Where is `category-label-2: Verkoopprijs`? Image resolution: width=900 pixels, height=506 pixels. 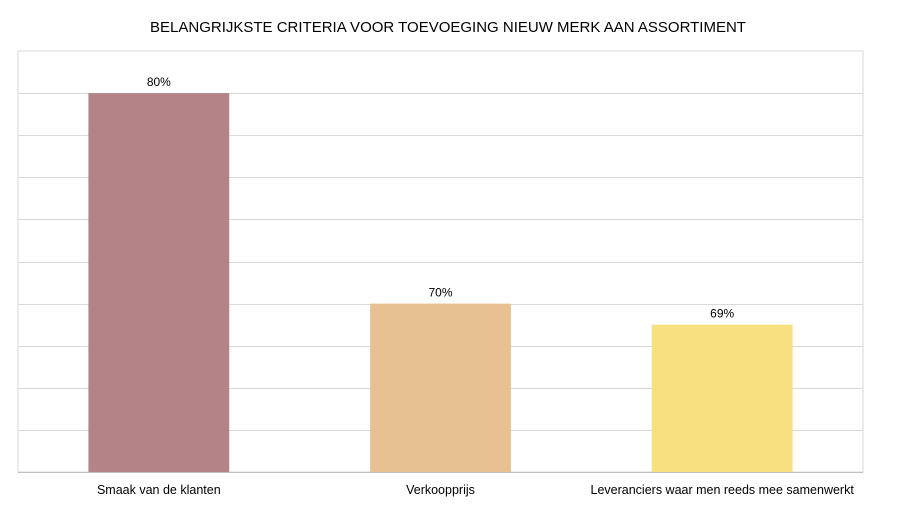 category-label-2: Verkoopprijs is located at coordinates (440, 490).